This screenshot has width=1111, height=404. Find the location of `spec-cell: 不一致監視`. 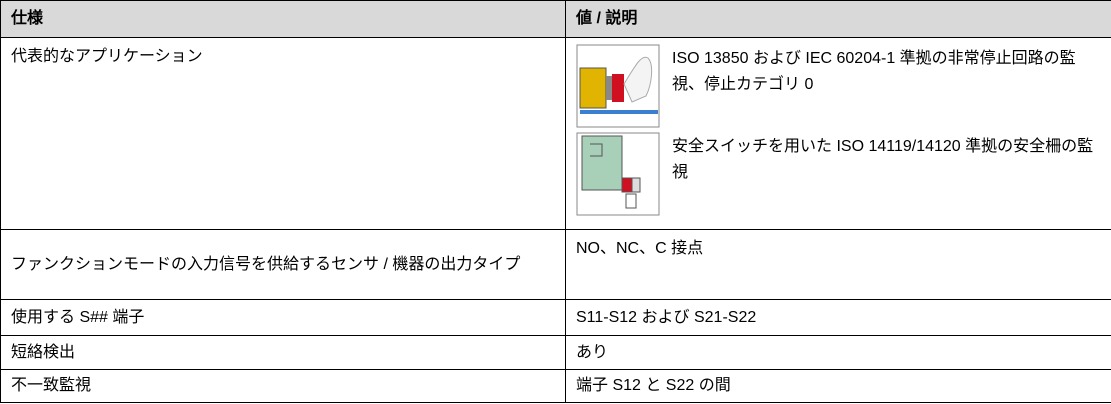

spec-cell: 不一致監視 is located at coordinates (283, 386).